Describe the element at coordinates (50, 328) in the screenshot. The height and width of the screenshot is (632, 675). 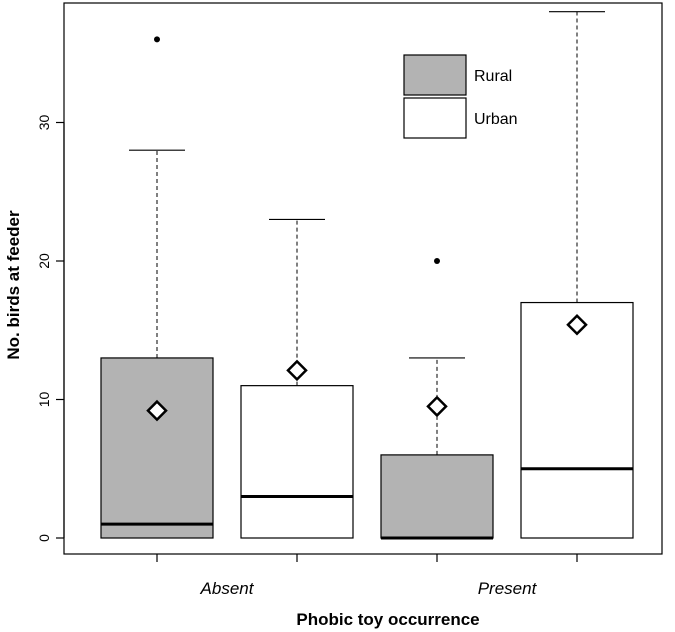
I see `y-axis: 0 10 20 30` at that location.